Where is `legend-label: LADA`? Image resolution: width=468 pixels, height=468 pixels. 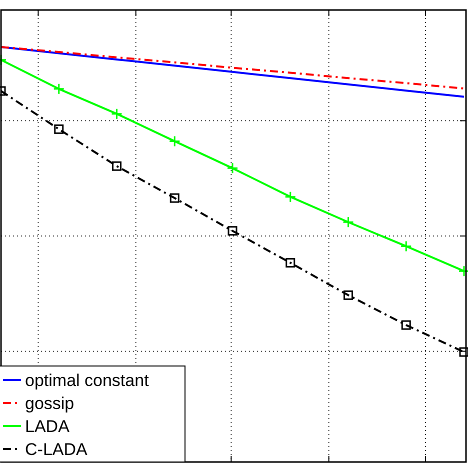
legend-label: LADA is located at coordinates (47, 426).